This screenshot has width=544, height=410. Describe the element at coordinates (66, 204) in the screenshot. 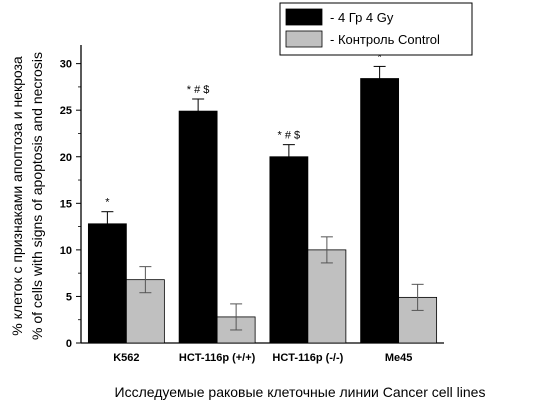

I see `y-tick-label: 15` at that location.